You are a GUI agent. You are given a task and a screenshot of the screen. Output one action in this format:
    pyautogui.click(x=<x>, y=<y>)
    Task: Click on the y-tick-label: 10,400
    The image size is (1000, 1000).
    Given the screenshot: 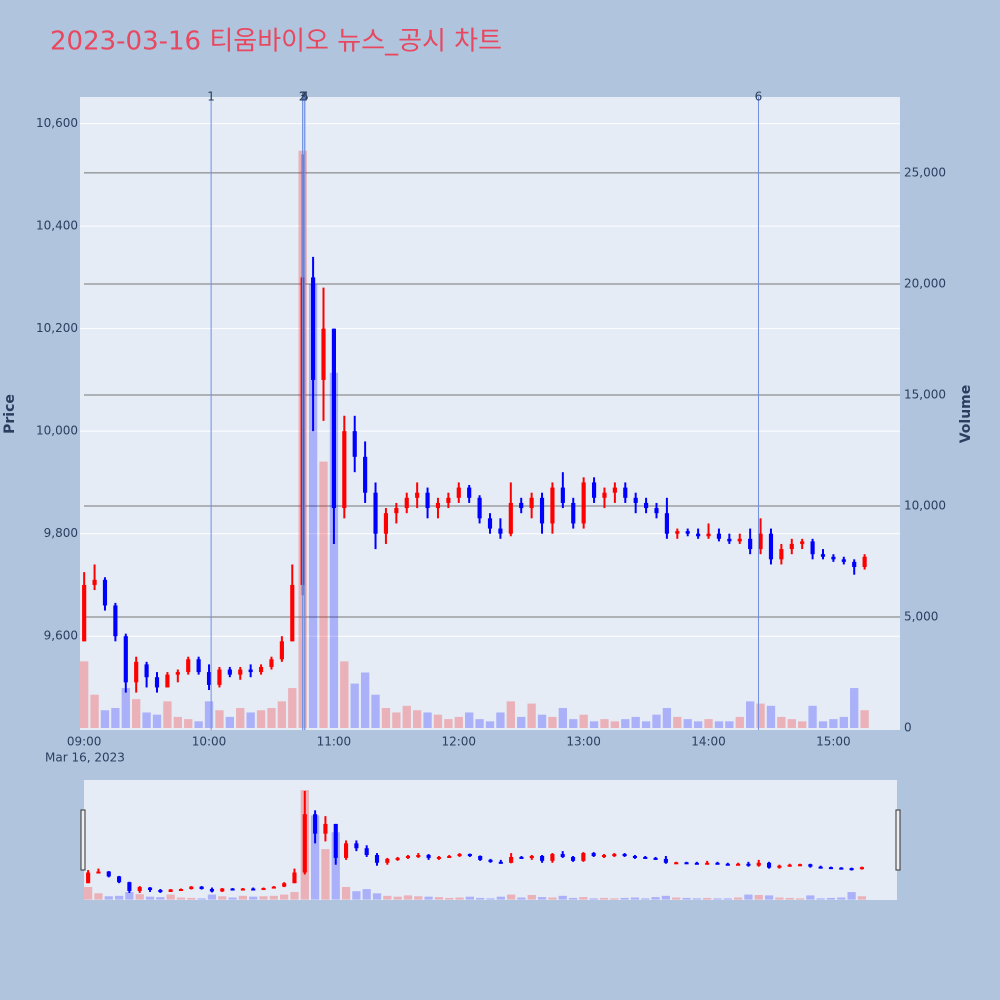 What is the action you would take?
    pyautogui.click(x=57, y=226)
    